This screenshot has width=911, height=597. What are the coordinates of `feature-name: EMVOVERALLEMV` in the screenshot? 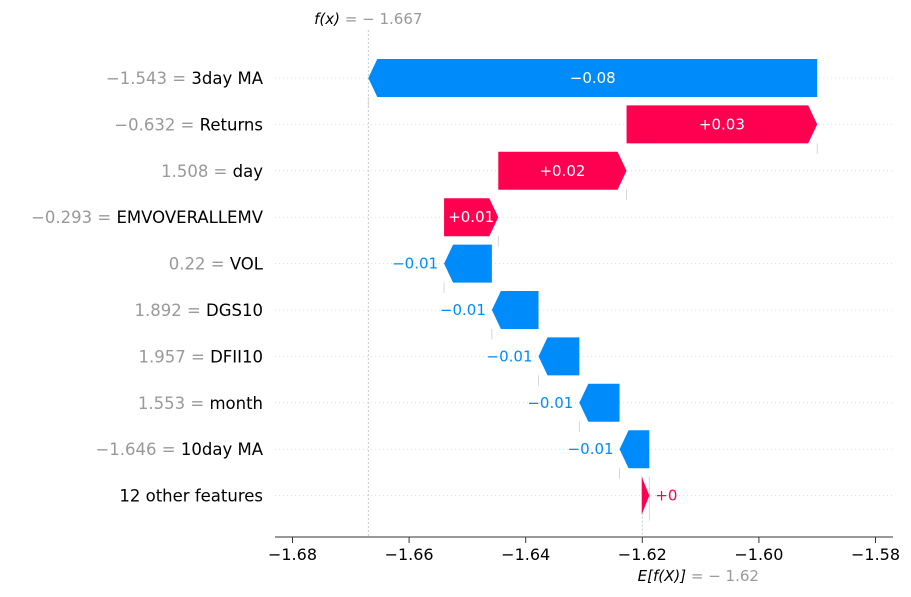 It's located at (190, 217).